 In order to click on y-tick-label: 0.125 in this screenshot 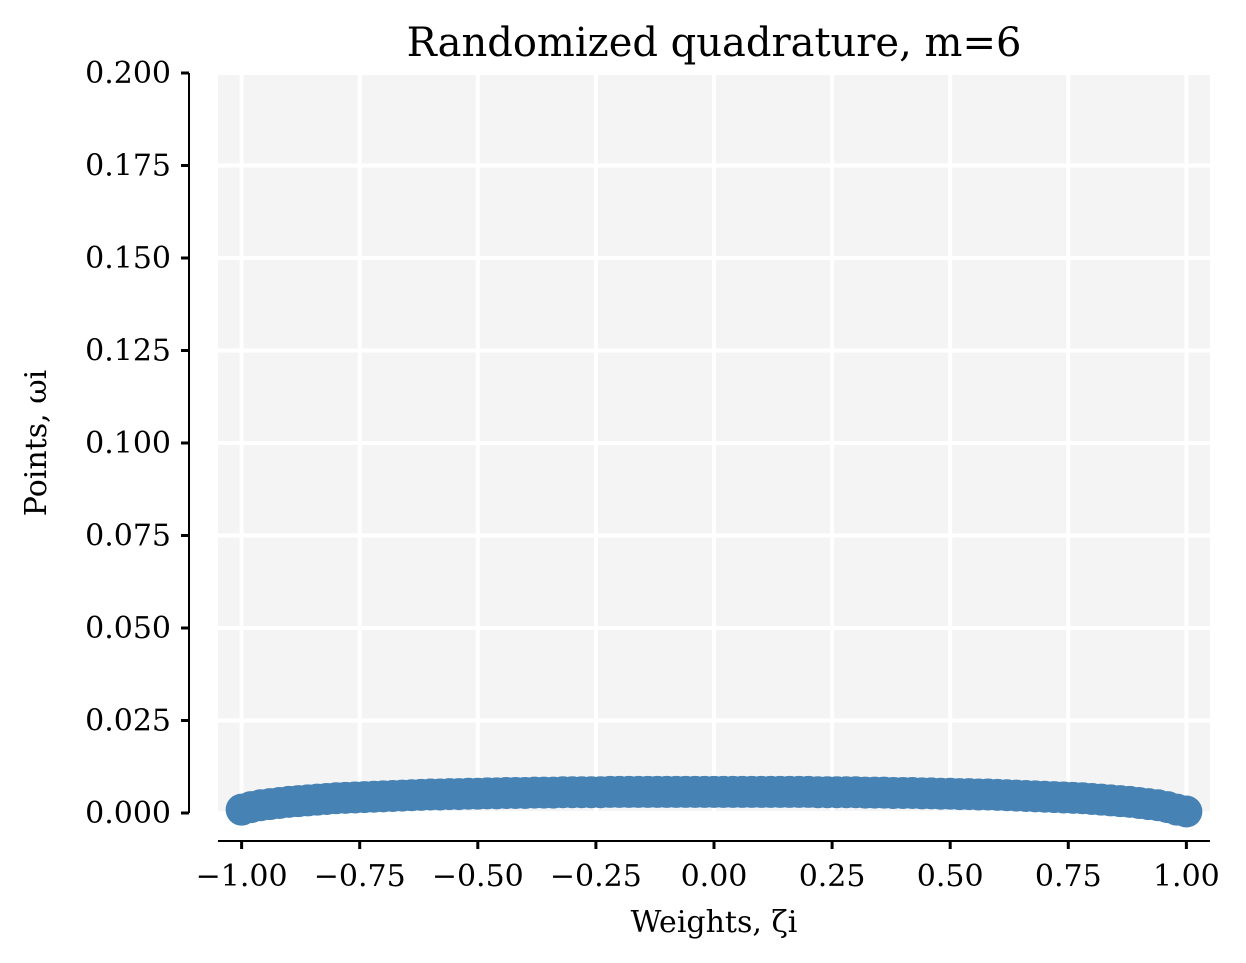, I will do `click(128, 351)`.